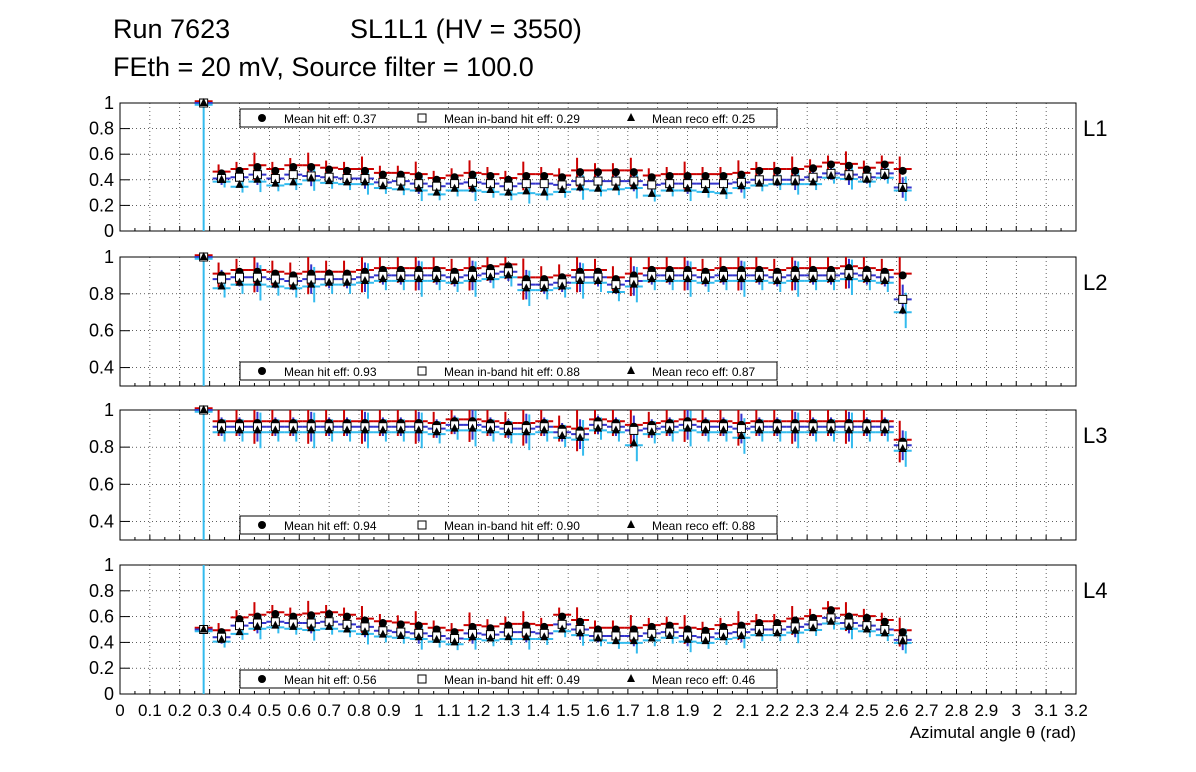 Image resolution: width=1196 pixels, height=772 pixels. Describe the element at coordinates (658, 710) in the screenshot. I see `x-tick-label: 1.8` at that location.